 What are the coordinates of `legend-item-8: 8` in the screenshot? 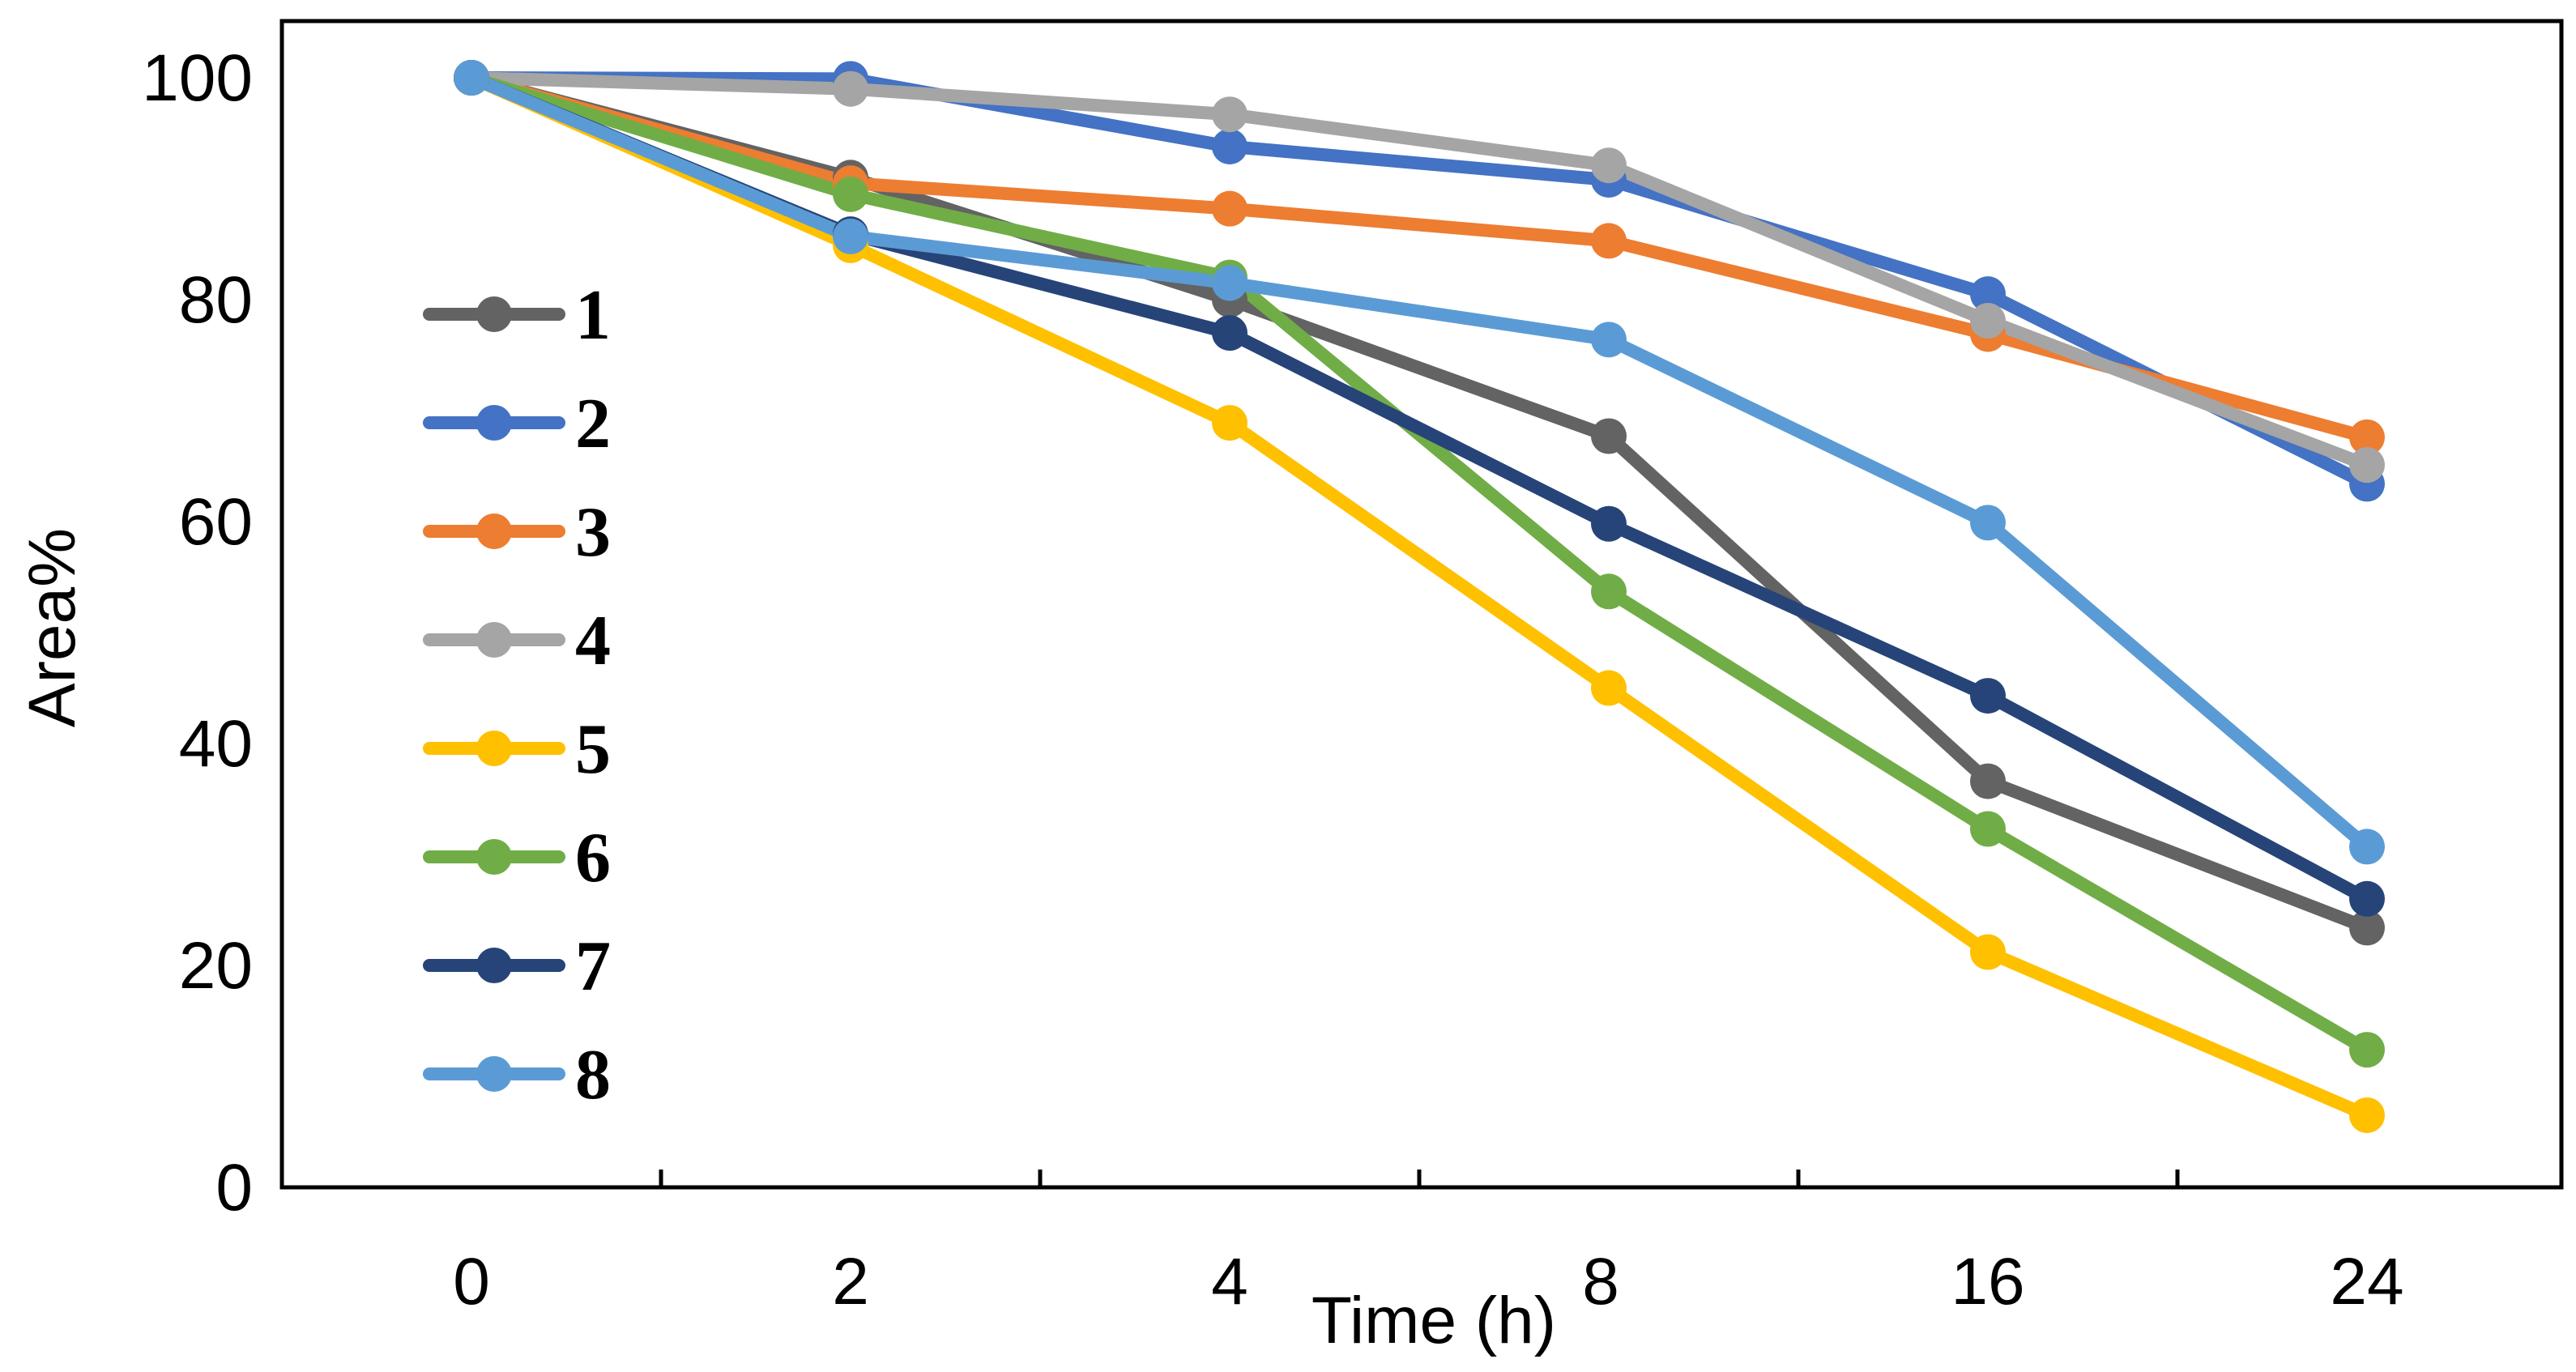 It's located at (517, 1075).